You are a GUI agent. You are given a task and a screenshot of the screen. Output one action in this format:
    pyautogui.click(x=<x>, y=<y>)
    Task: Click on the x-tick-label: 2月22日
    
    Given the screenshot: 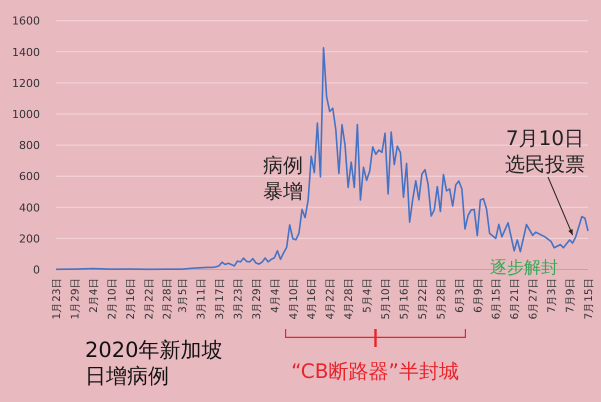 What is the action you would take?
    pyautogui.click(x=149, y=299)
    